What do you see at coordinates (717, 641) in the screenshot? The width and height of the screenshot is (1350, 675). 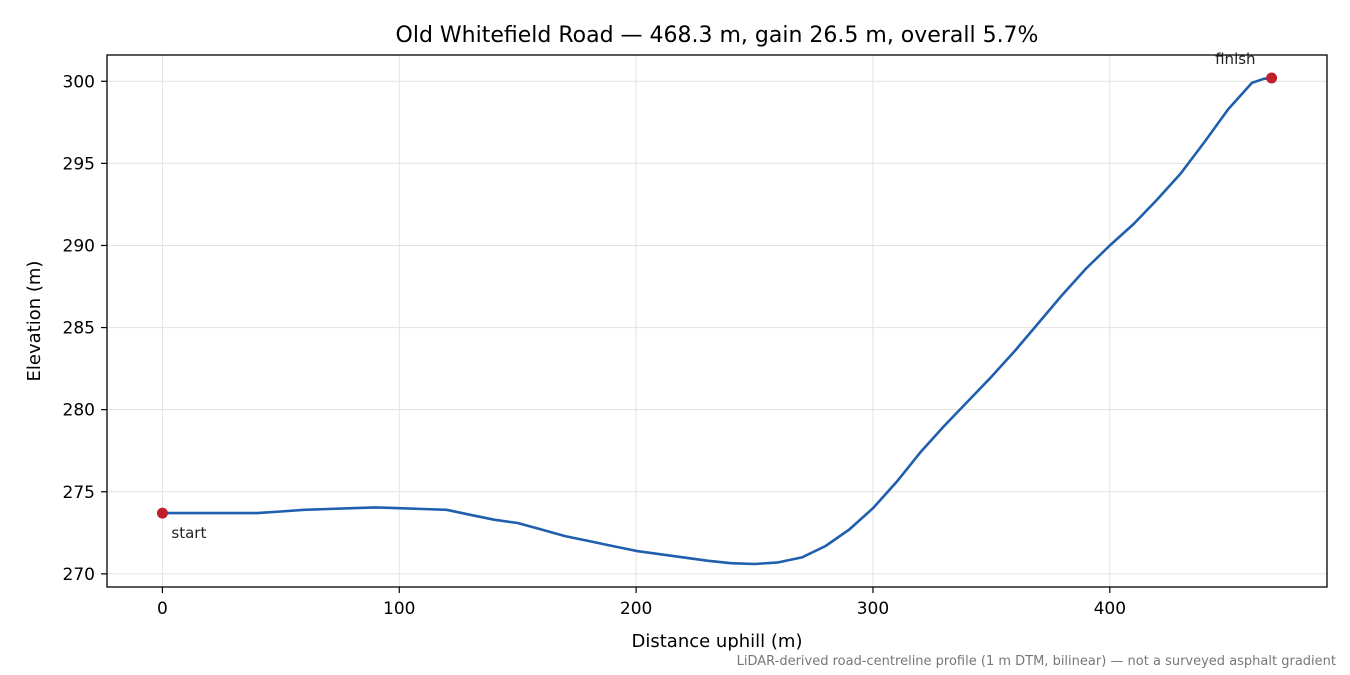 I see `x-axis-label: Distance uphill (m)` at bounding box center [717, 641].